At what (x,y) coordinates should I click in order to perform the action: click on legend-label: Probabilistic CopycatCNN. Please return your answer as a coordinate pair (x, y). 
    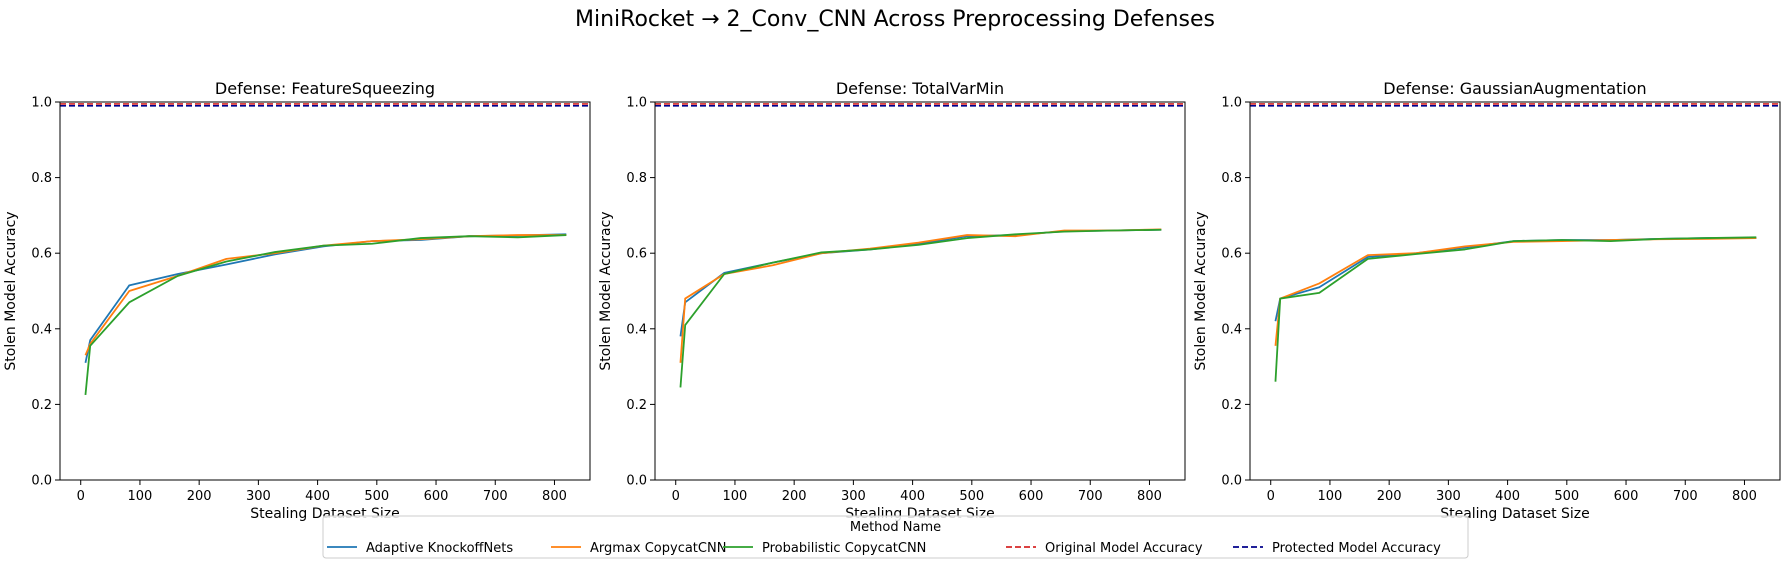
    Looking at the image, I should click on (844, 548).